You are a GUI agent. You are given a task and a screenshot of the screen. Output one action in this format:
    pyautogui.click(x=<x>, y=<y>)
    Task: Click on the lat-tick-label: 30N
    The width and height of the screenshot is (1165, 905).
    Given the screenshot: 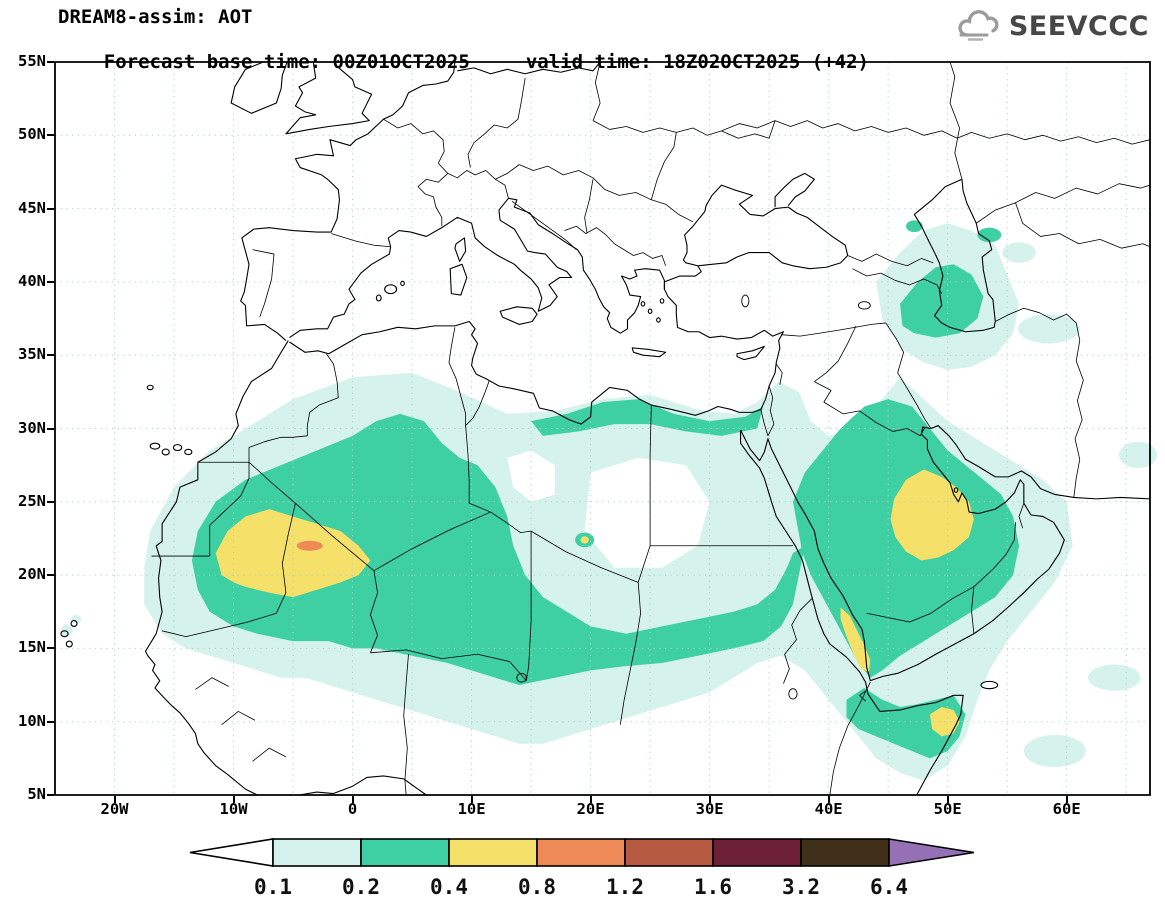 What is the action you would take?
    pyautogui.click(x=32, y=427)
    